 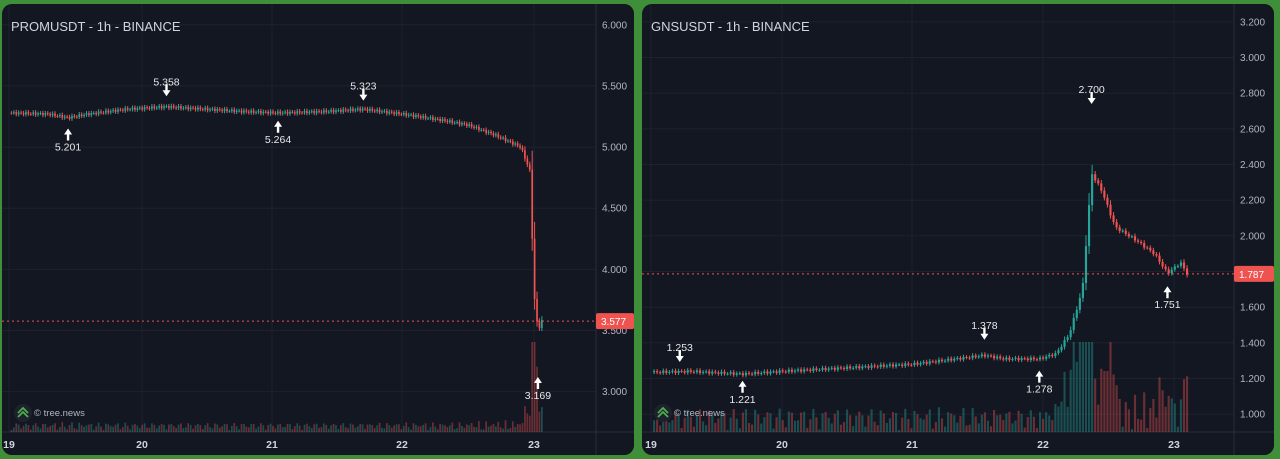 I want to click on annotation: 2.700, so click(x=1091, y=94).